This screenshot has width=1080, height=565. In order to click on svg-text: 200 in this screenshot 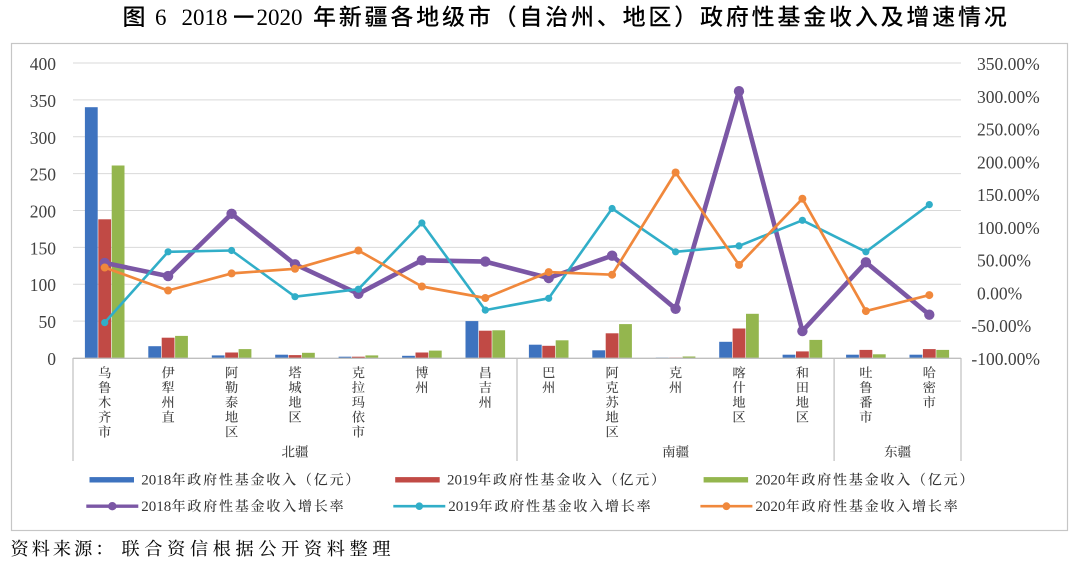, I will do `click(43, 212)`.